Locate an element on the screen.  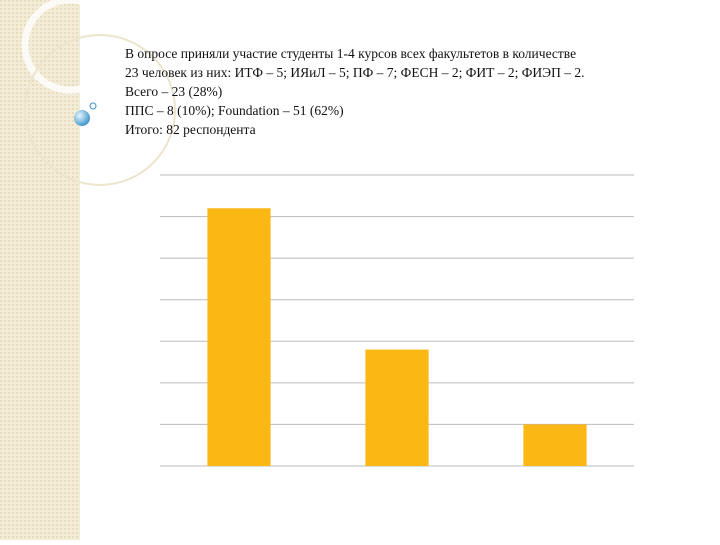
text-line: Всего – 23 (28%) is located at coordinates (173, 91).